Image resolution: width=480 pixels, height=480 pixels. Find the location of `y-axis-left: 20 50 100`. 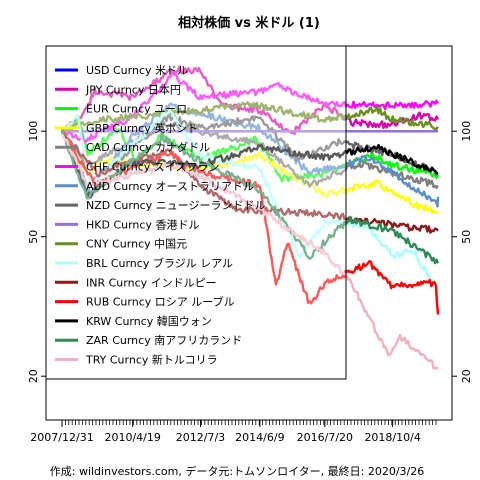

y-axis-left: 20 50 100 is located at coordinates (36, 252).